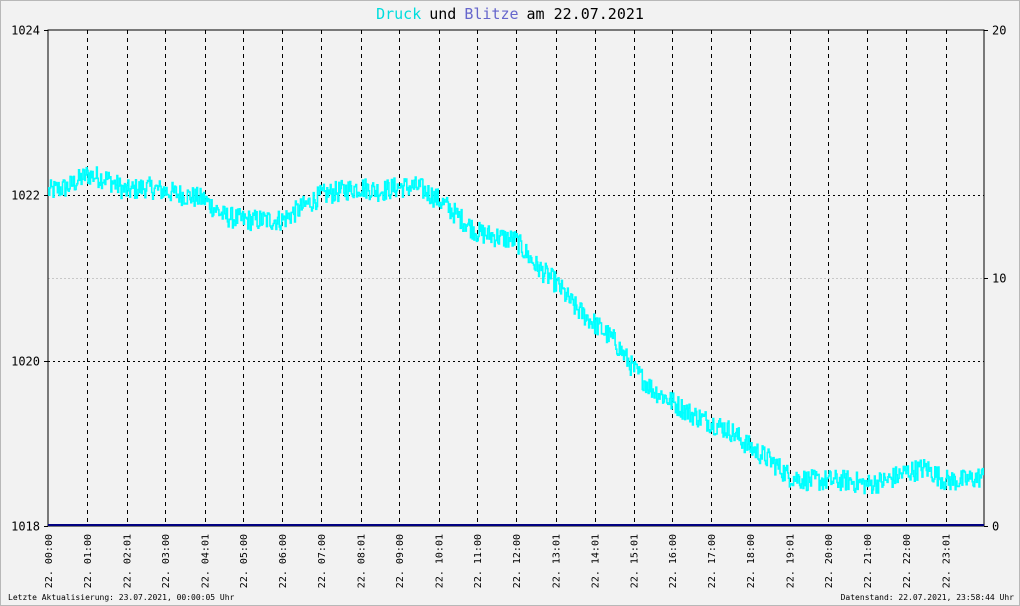 The width and height of the screenshot is (1020, 606). Describe the element at coordinates (635, 561) in the screenshot. I see `x-tick-label: 22. 15:01` at that location.